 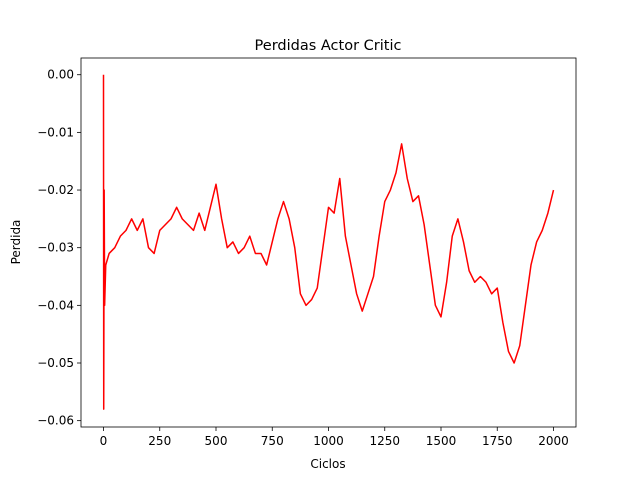 What do you see at coordinates (55, 190) in the screenshot?
I see `y-tick-label: −0.02` at bounding box center [55, 190].